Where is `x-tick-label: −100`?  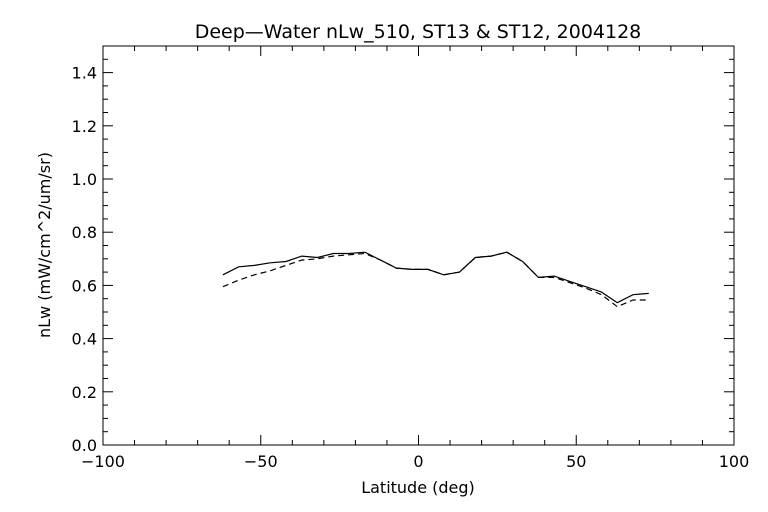 x-tick-label: −100 is located at coordinates (103, 461).